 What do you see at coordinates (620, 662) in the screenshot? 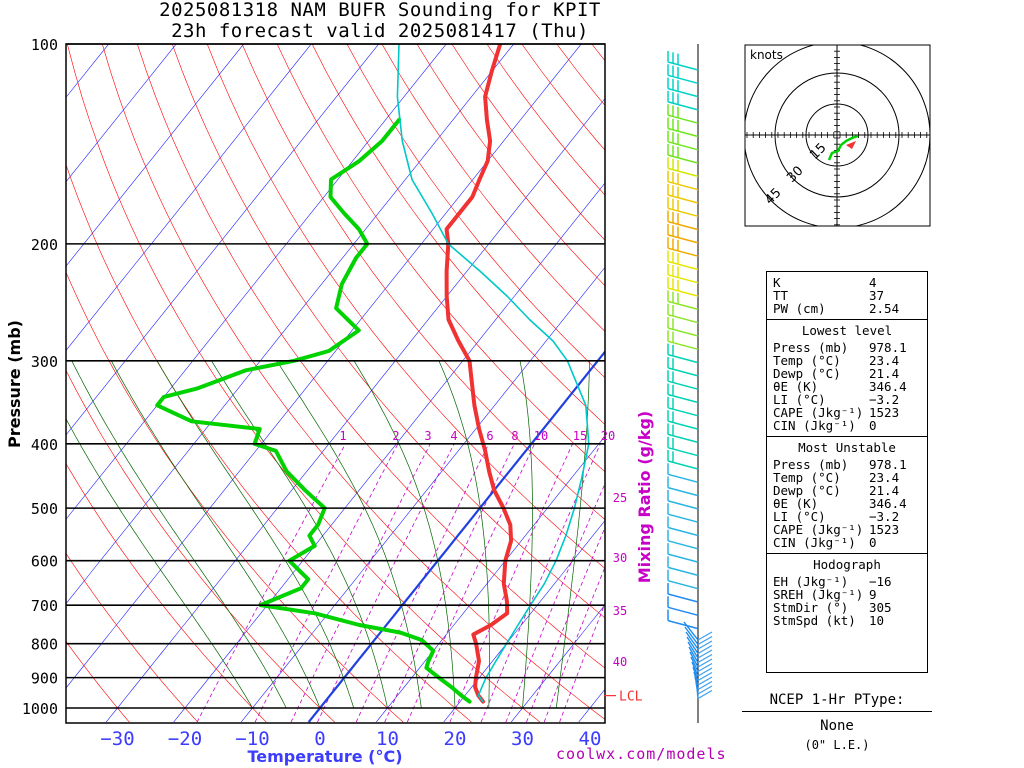
I see `mixing-ratio-label: 40` at bounding box center [620, 662].